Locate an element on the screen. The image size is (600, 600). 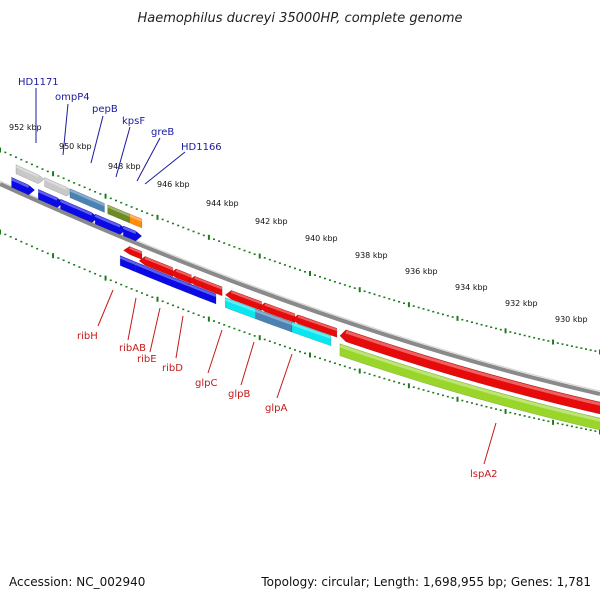
gene-red-e is located at coordinates (277, 313).